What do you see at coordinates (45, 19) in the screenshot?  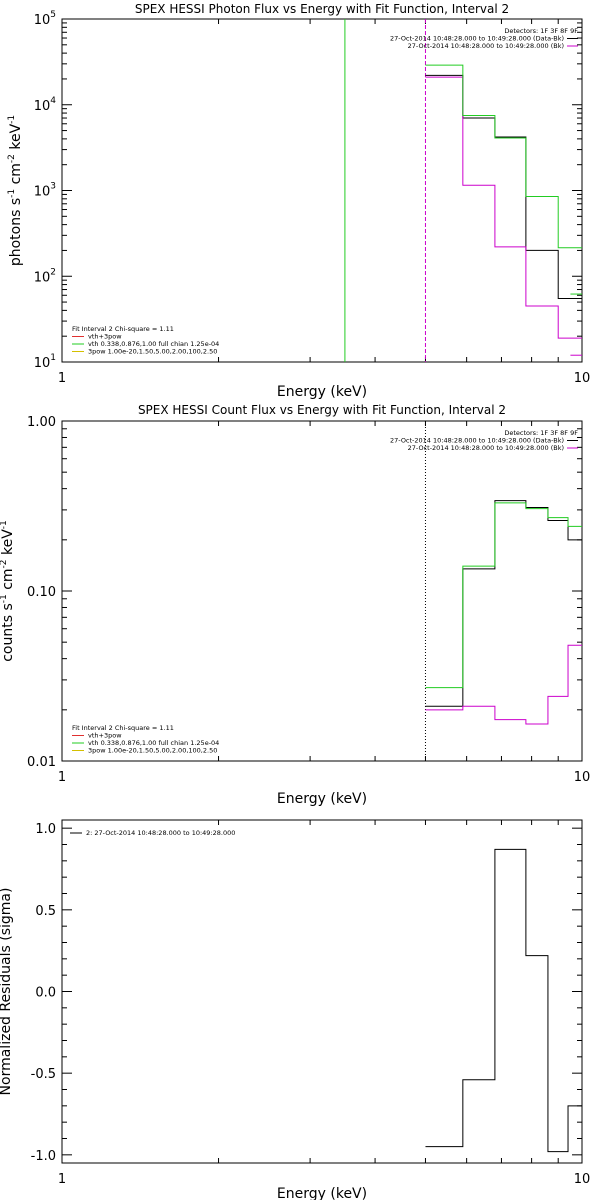 I see `y-tick-label: 10⁵` at bounding box center [45, 19].